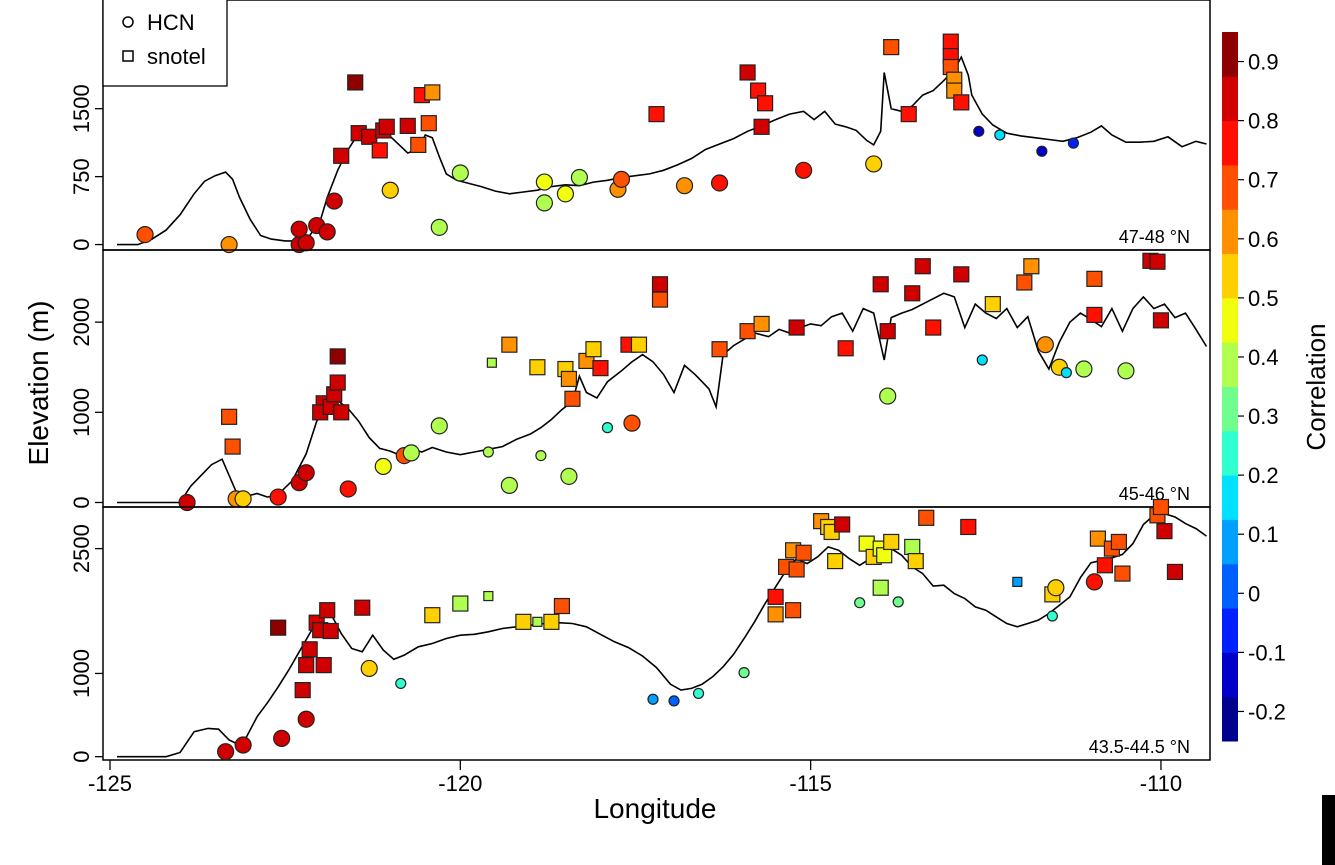  I want to click on x-tick-label: -115, so click(810, 783).